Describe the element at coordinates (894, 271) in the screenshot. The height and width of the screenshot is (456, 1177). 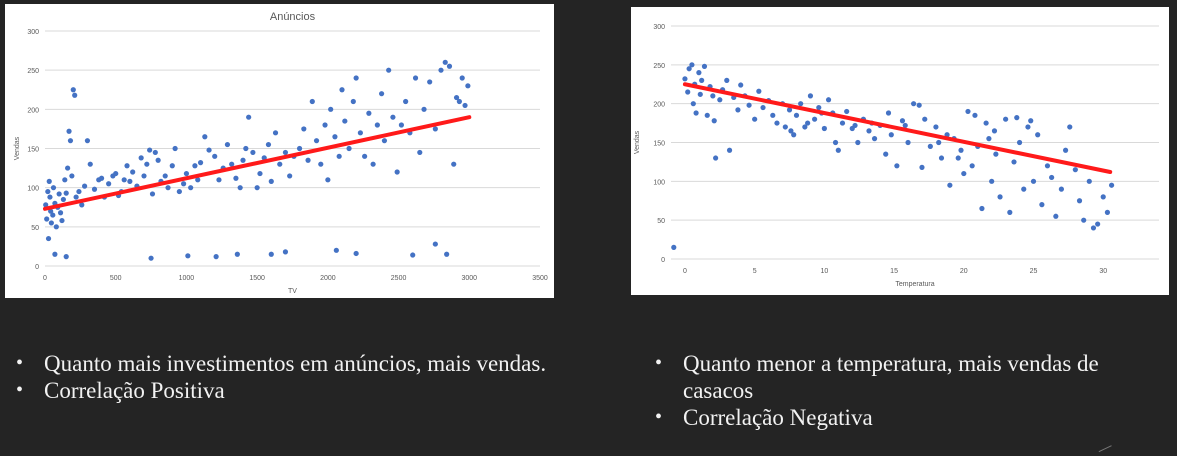
I see `temp-x-tick-label: 15` at that location.